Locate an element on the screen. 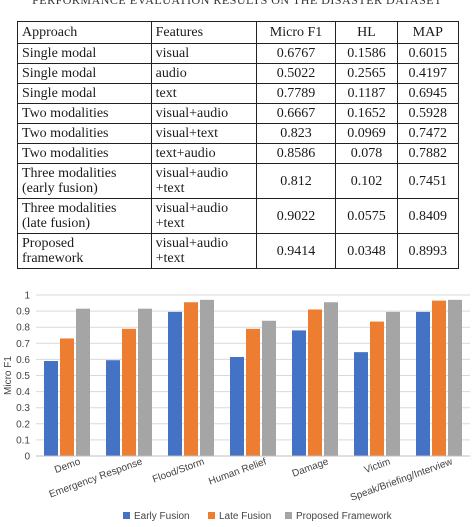  table-row: Single modal text 0.7789 0.1187 0.6945 is located at coordinates (238, 93).